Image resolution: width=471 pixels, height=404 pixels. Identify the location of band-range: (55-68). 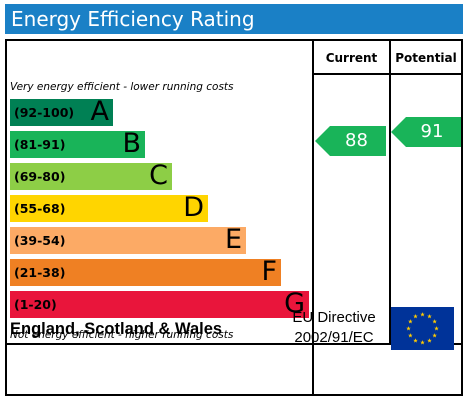
(40, 208).